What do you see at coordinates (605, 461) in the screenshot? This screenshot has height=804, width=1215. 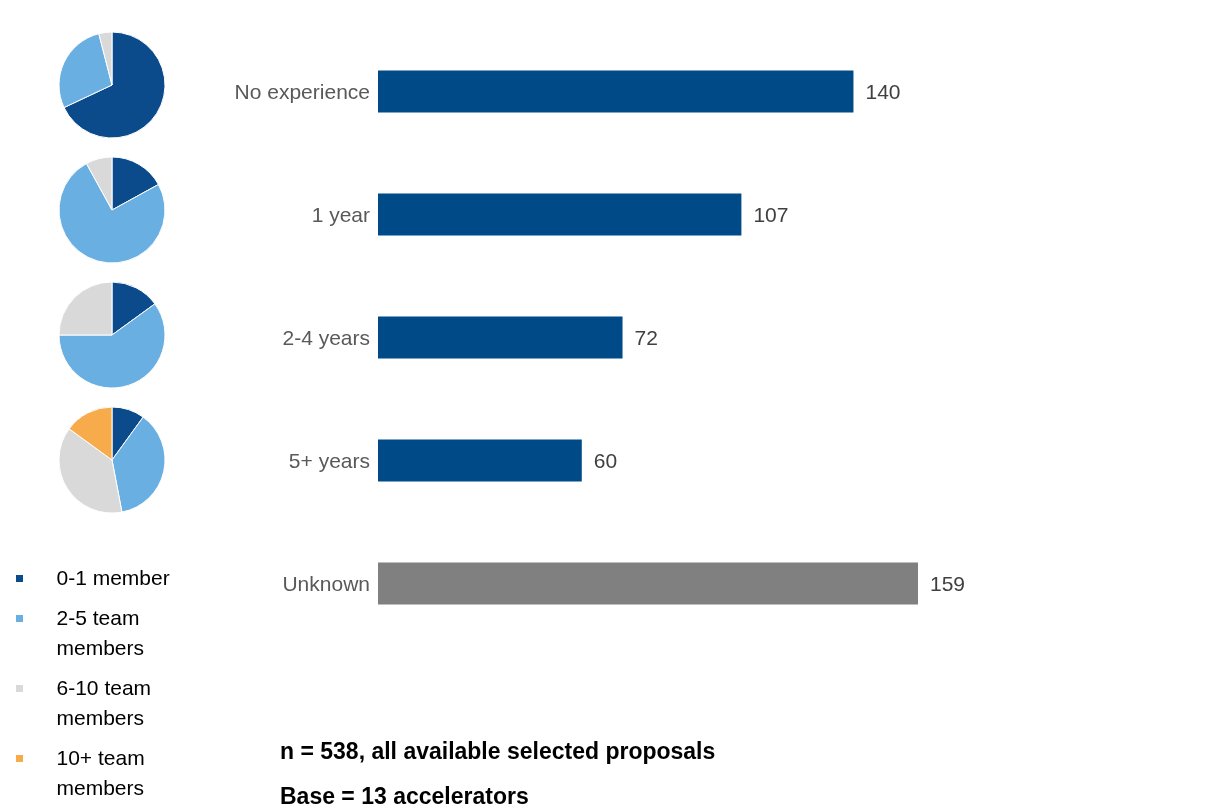 I see `data-label: 60` at bounding box center [605, 461].